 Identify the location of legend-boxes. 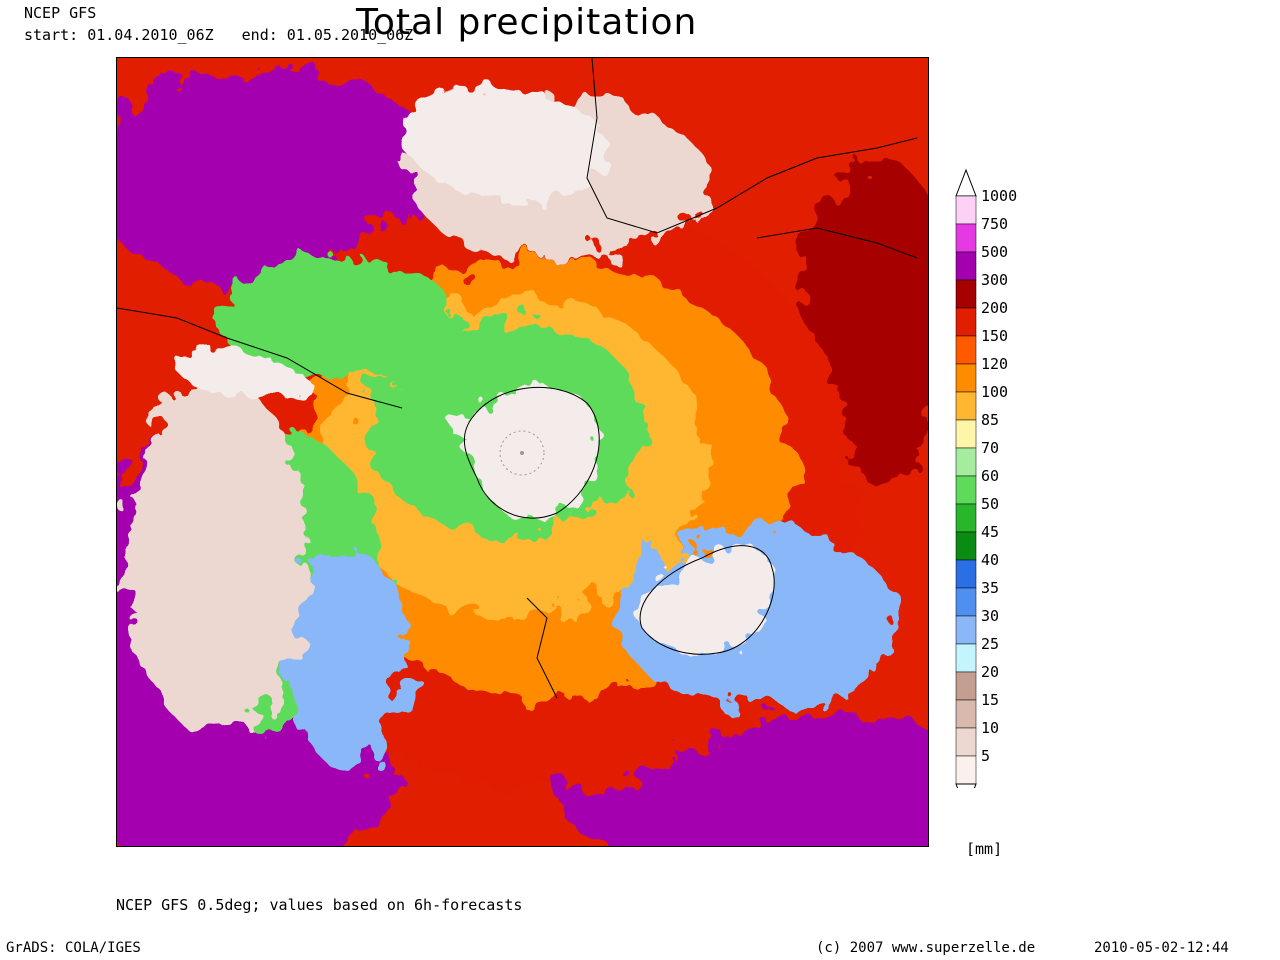
(966, 478).